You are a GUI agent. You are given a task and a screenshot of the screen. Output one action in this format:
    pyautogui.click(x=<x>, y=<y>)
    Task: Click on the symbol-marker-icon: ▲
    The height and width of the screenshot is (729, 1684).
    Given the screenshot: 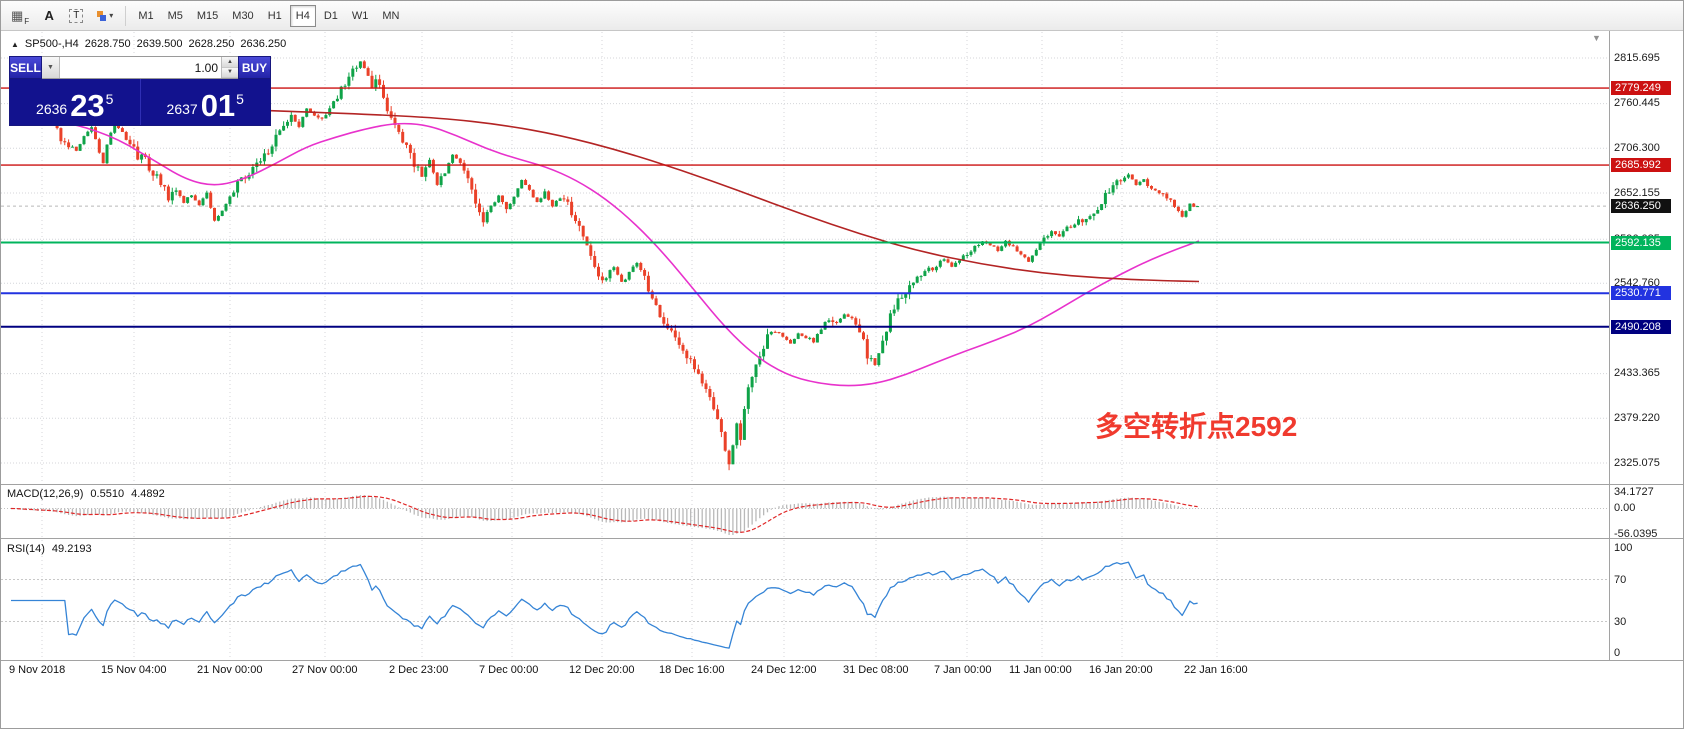 What is the action you would take?
    pyautogui.click(x=15, y=44)
    